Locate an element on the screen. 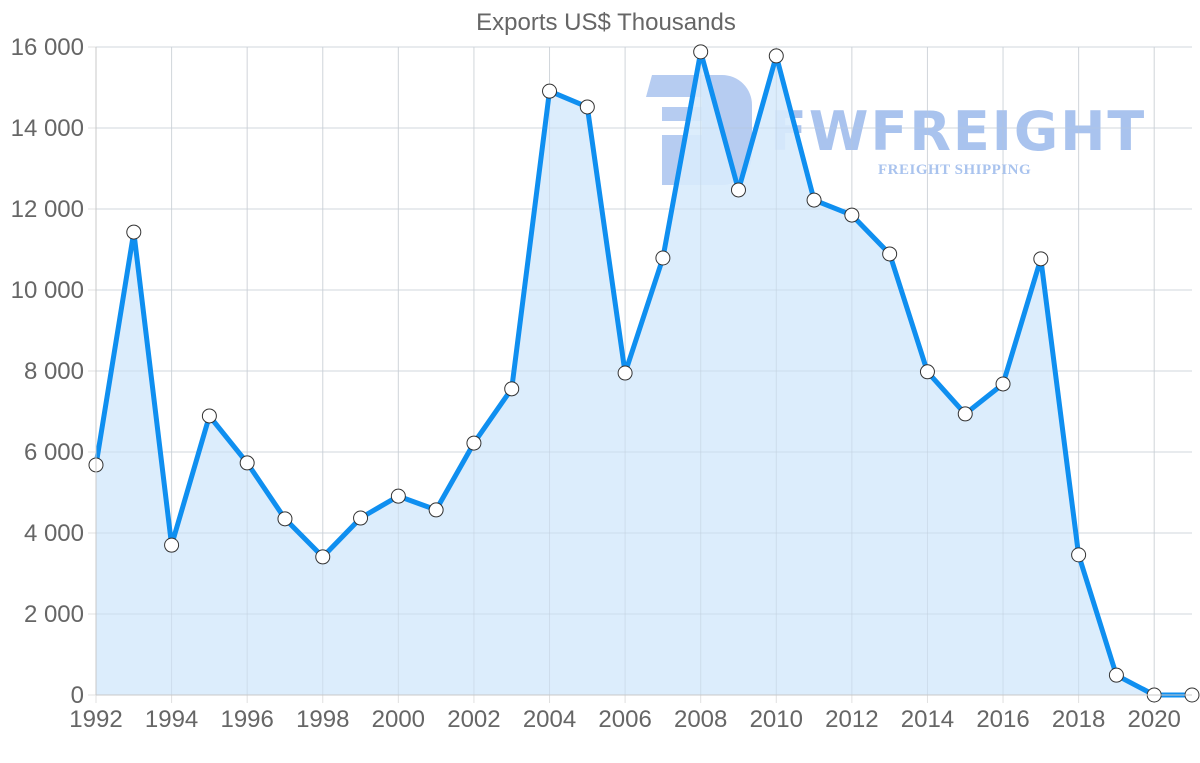 This screenshot has width=1200, height=763. data-point-2010 is located at coordinates (776, 56).